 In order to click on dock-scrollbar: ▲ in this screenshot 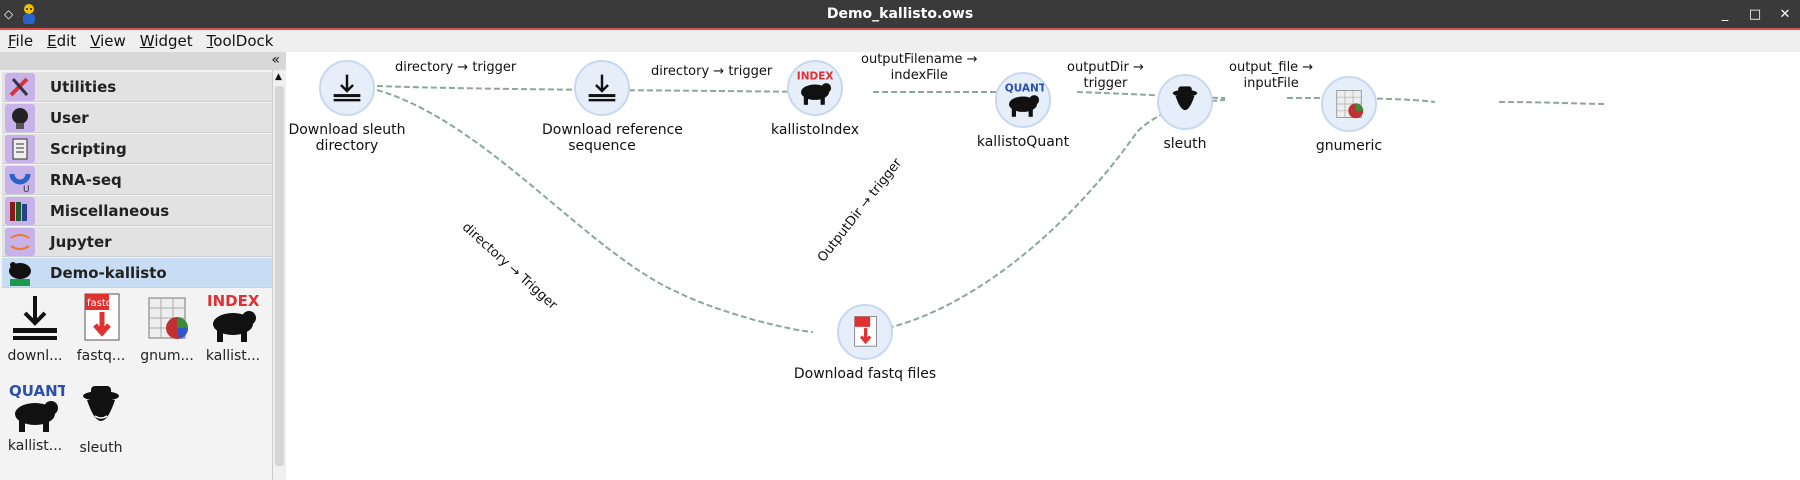, I will do `click(279, 275)`.